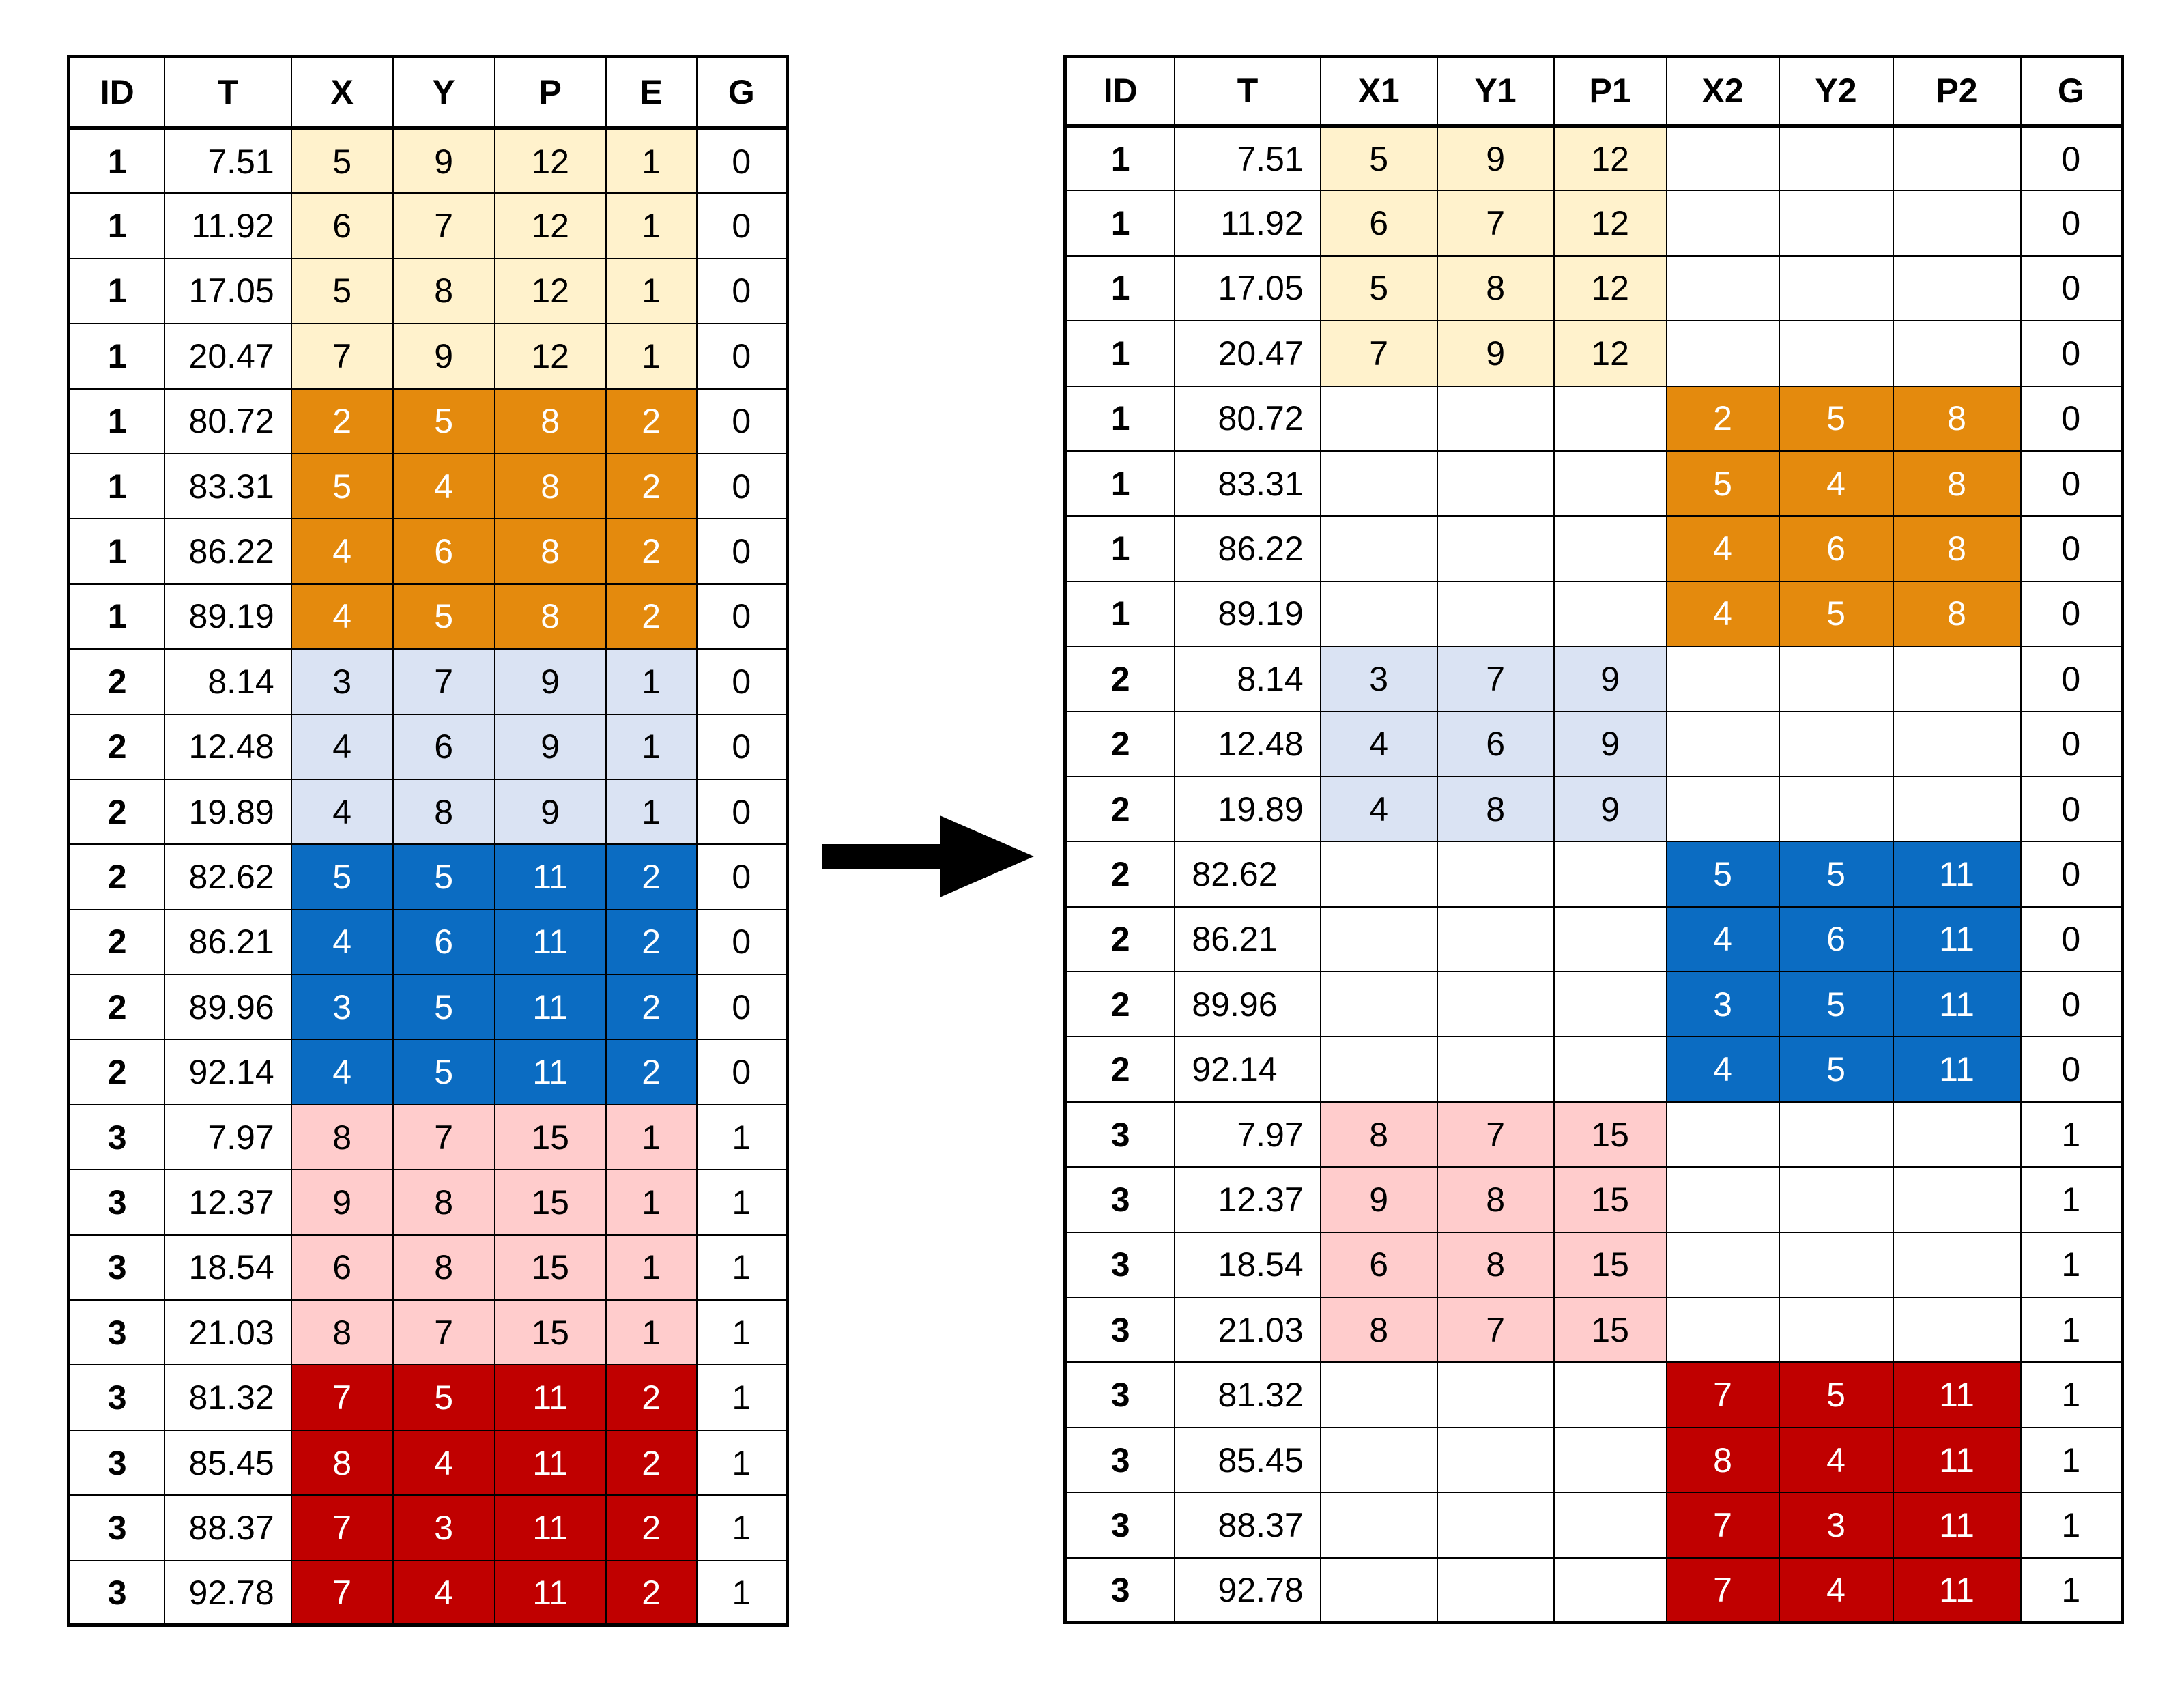 The height and width of the screenshot is (1706, 2184). Describe the element at coordinates (1247, 483) in the screenshot. I see `wide-cell-t: 83.31` at that location.